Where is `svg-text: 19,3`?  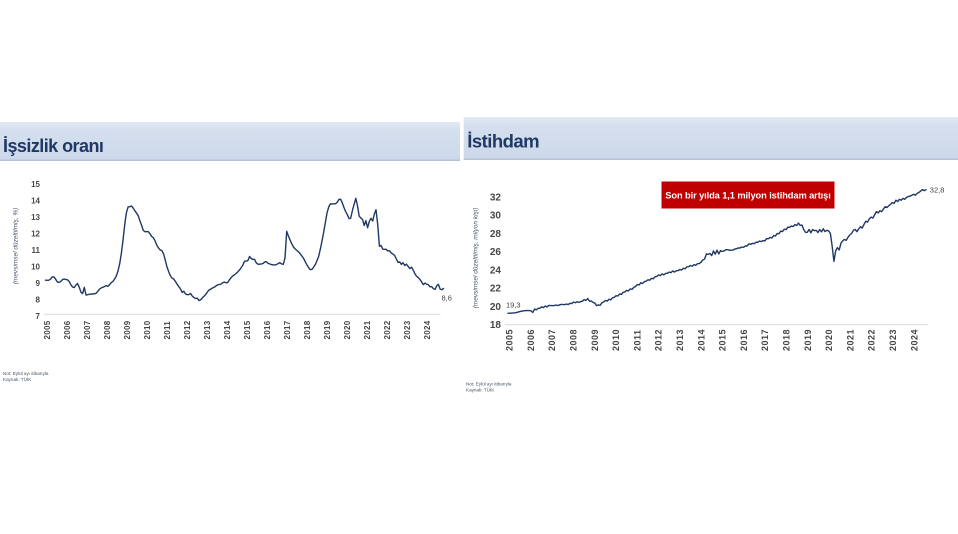
svg-text: 19,3 is located at coordinates (513, 305).